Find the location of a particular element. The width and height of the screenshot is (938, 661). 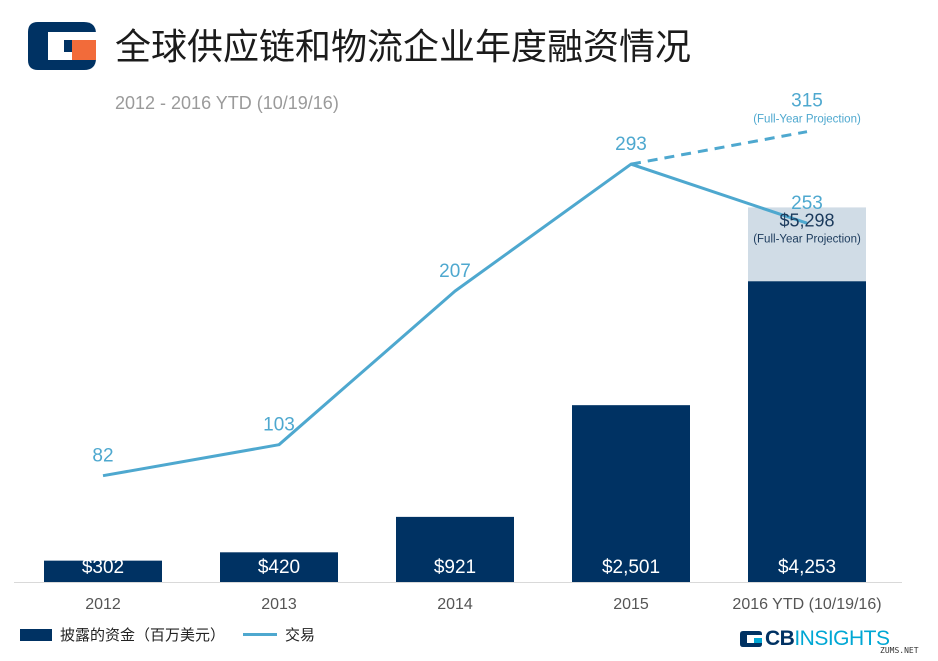

bar-value-label-0: $302 is located at coordinates (103, 567).